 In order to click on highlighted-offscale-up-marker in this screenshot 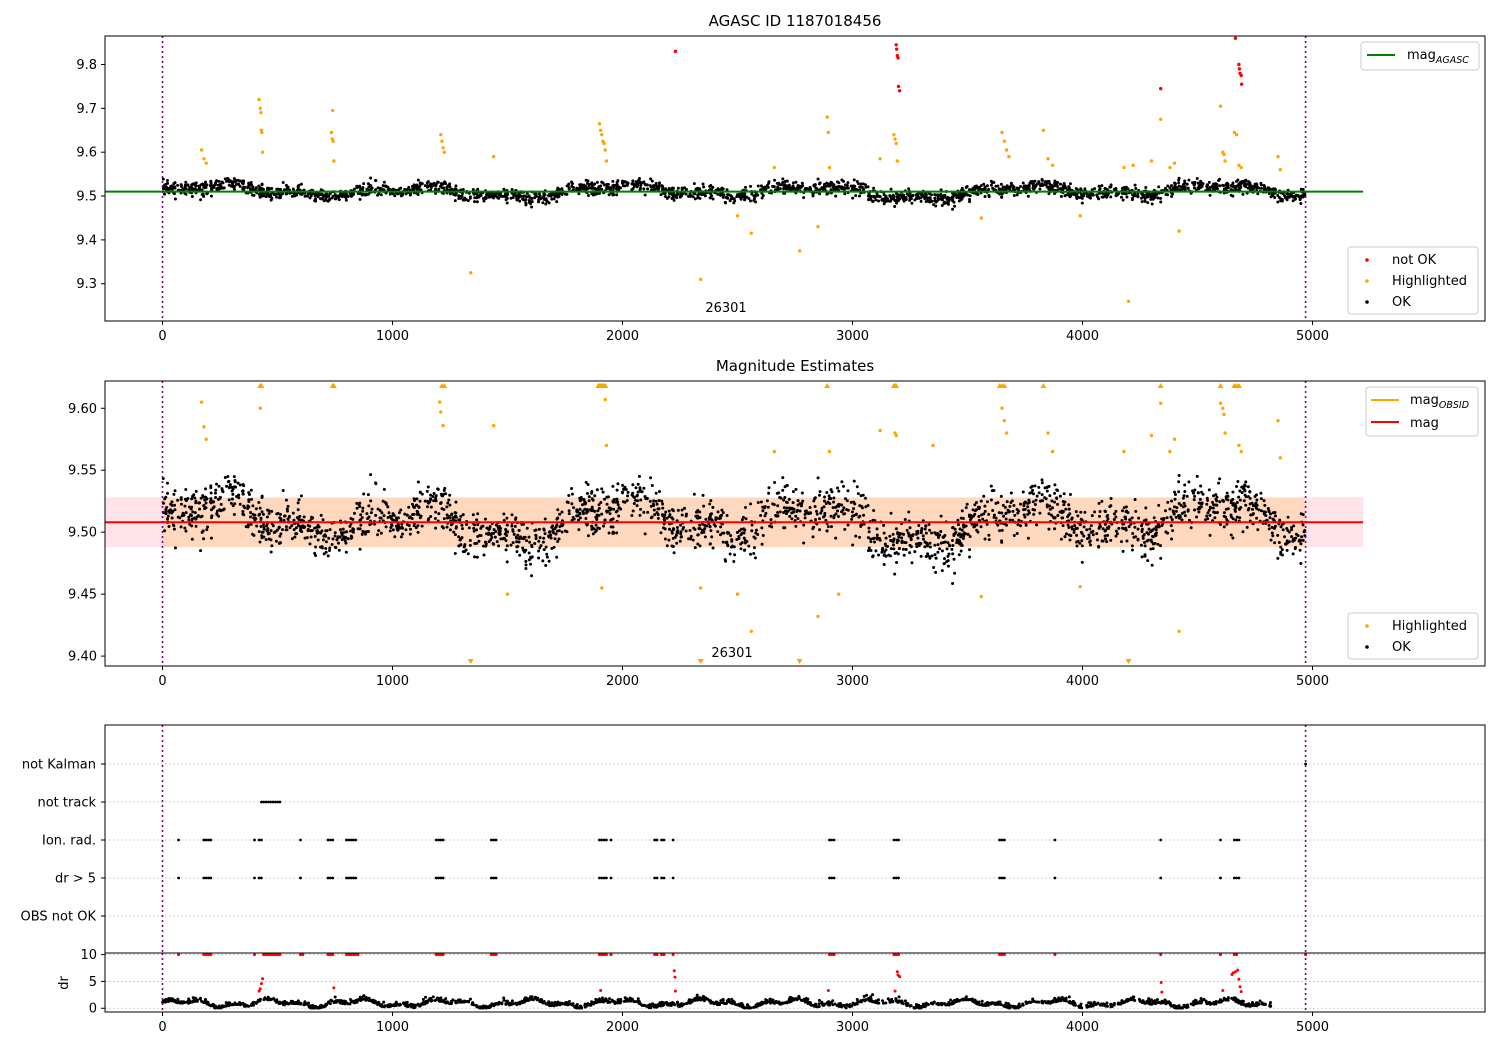, I will do `click(827, 385)`.